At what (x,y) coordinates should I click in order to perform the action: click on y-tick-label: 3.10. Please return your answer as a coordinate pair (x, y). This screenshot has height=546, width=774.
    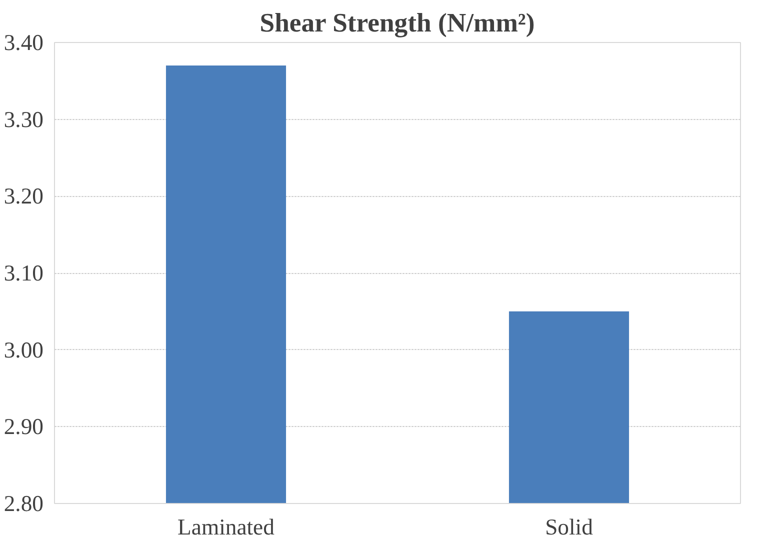
    Looking at the image, I should click on (24, 273).